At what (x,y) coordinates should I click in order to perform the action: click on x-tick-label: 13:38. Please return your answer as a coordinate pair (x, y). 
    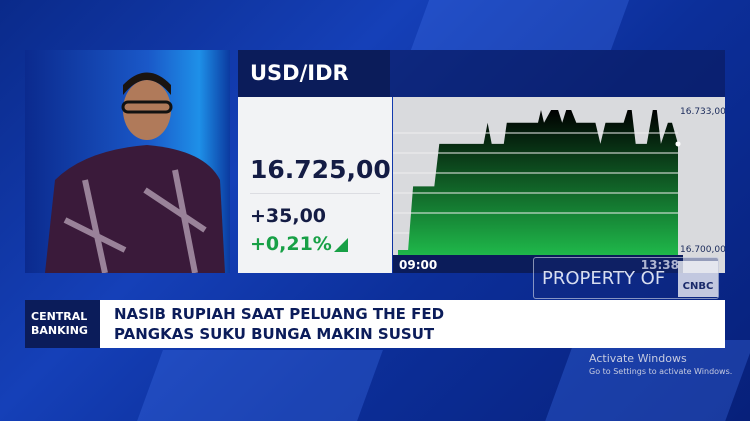
    Looking at the image, I should click on (660, 265).